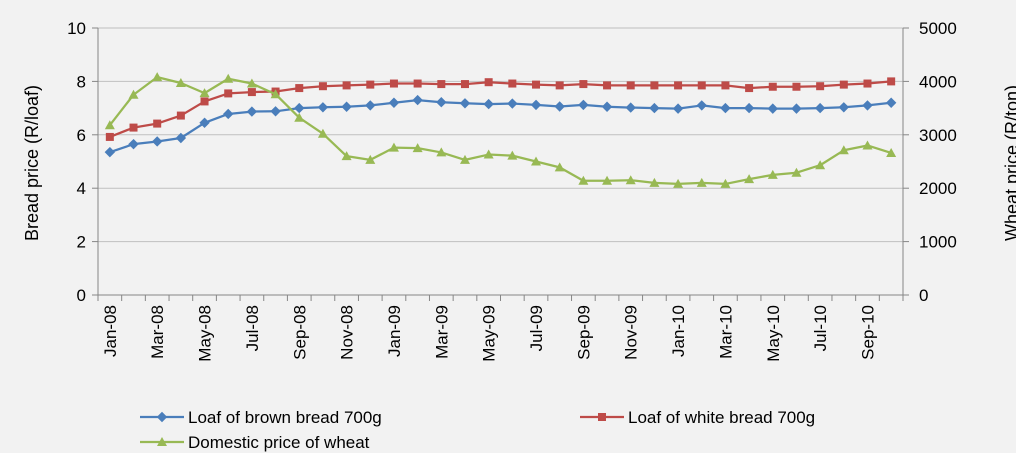 This screenshot has height=453, width=1016. I want to click on x-tick-label: Jan-10, so click(678, 331).